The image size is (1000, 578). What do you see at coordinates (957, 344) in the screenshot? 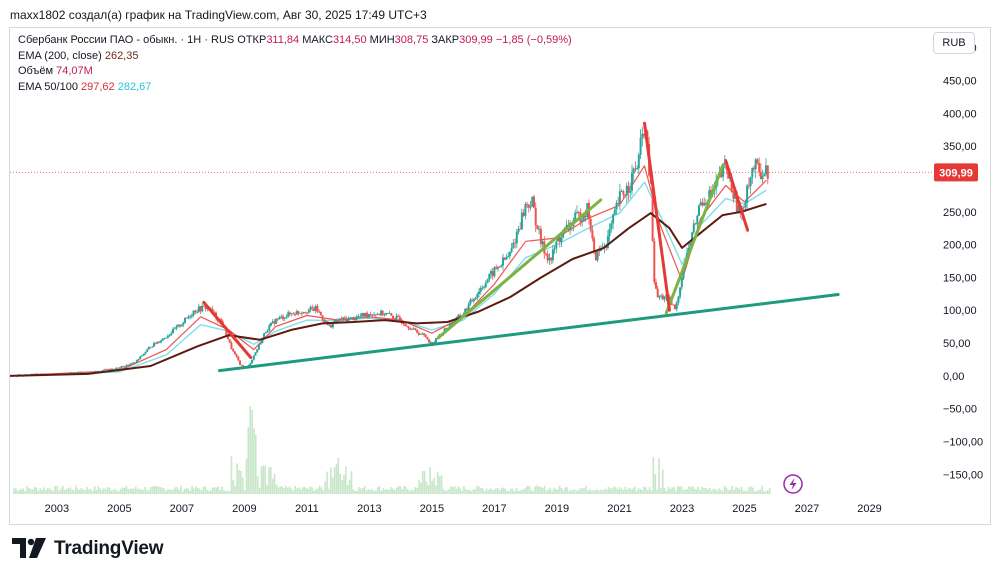
I see `y-axis-tick-label: 50,00` at bounding box center [957, 344].